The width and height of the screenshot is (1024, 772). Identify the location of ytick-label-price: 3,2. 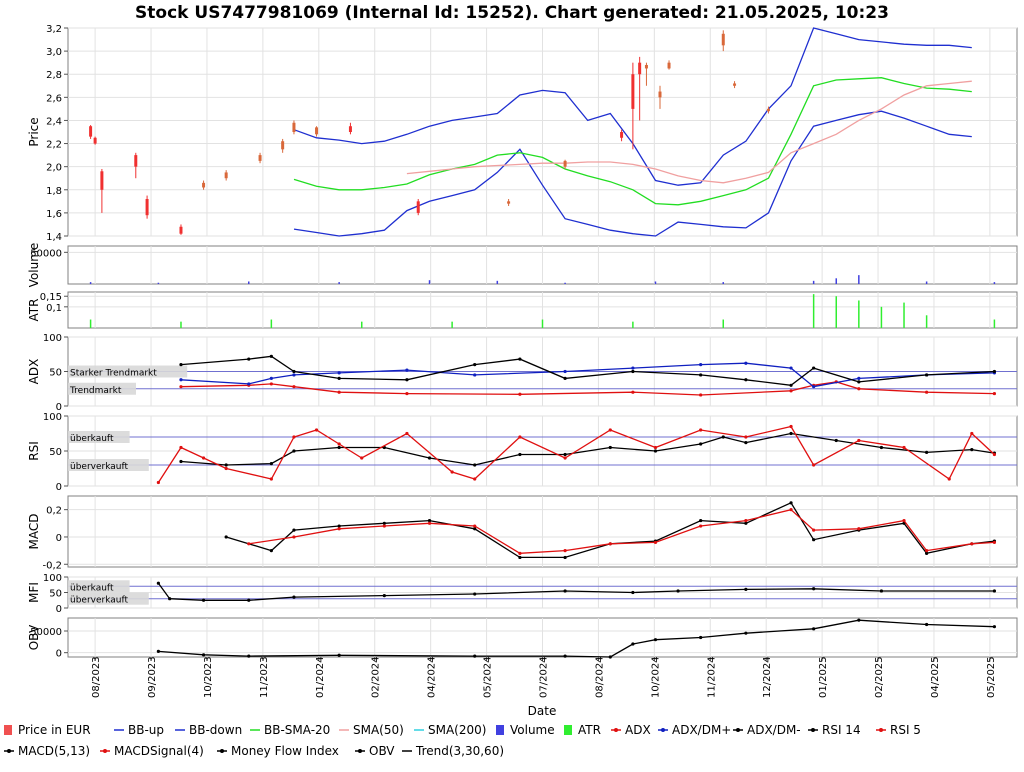
(54, 29).